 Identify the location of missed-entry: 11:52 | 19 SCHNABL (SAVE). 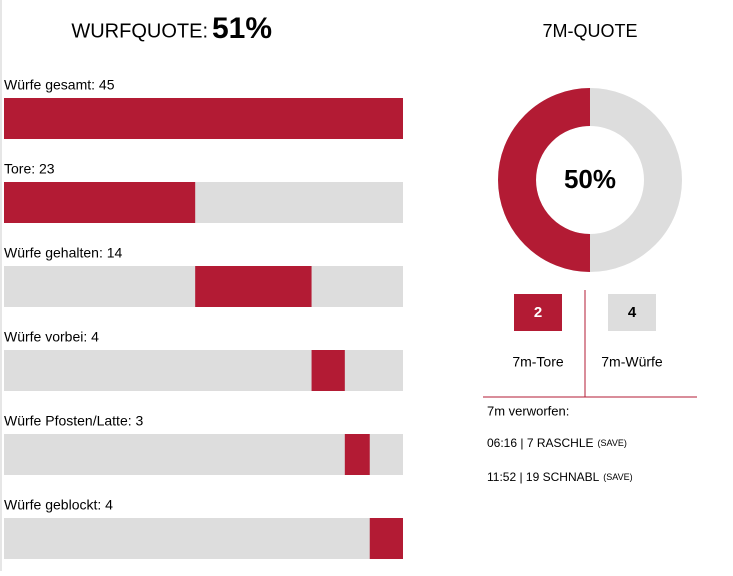
(560, 477).